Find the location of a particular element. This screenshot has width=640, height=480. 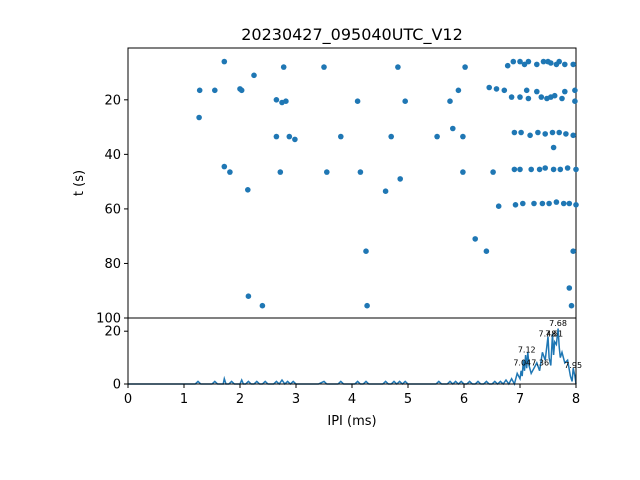

peak-label: 7.48 is located at coordinates (548, 333).